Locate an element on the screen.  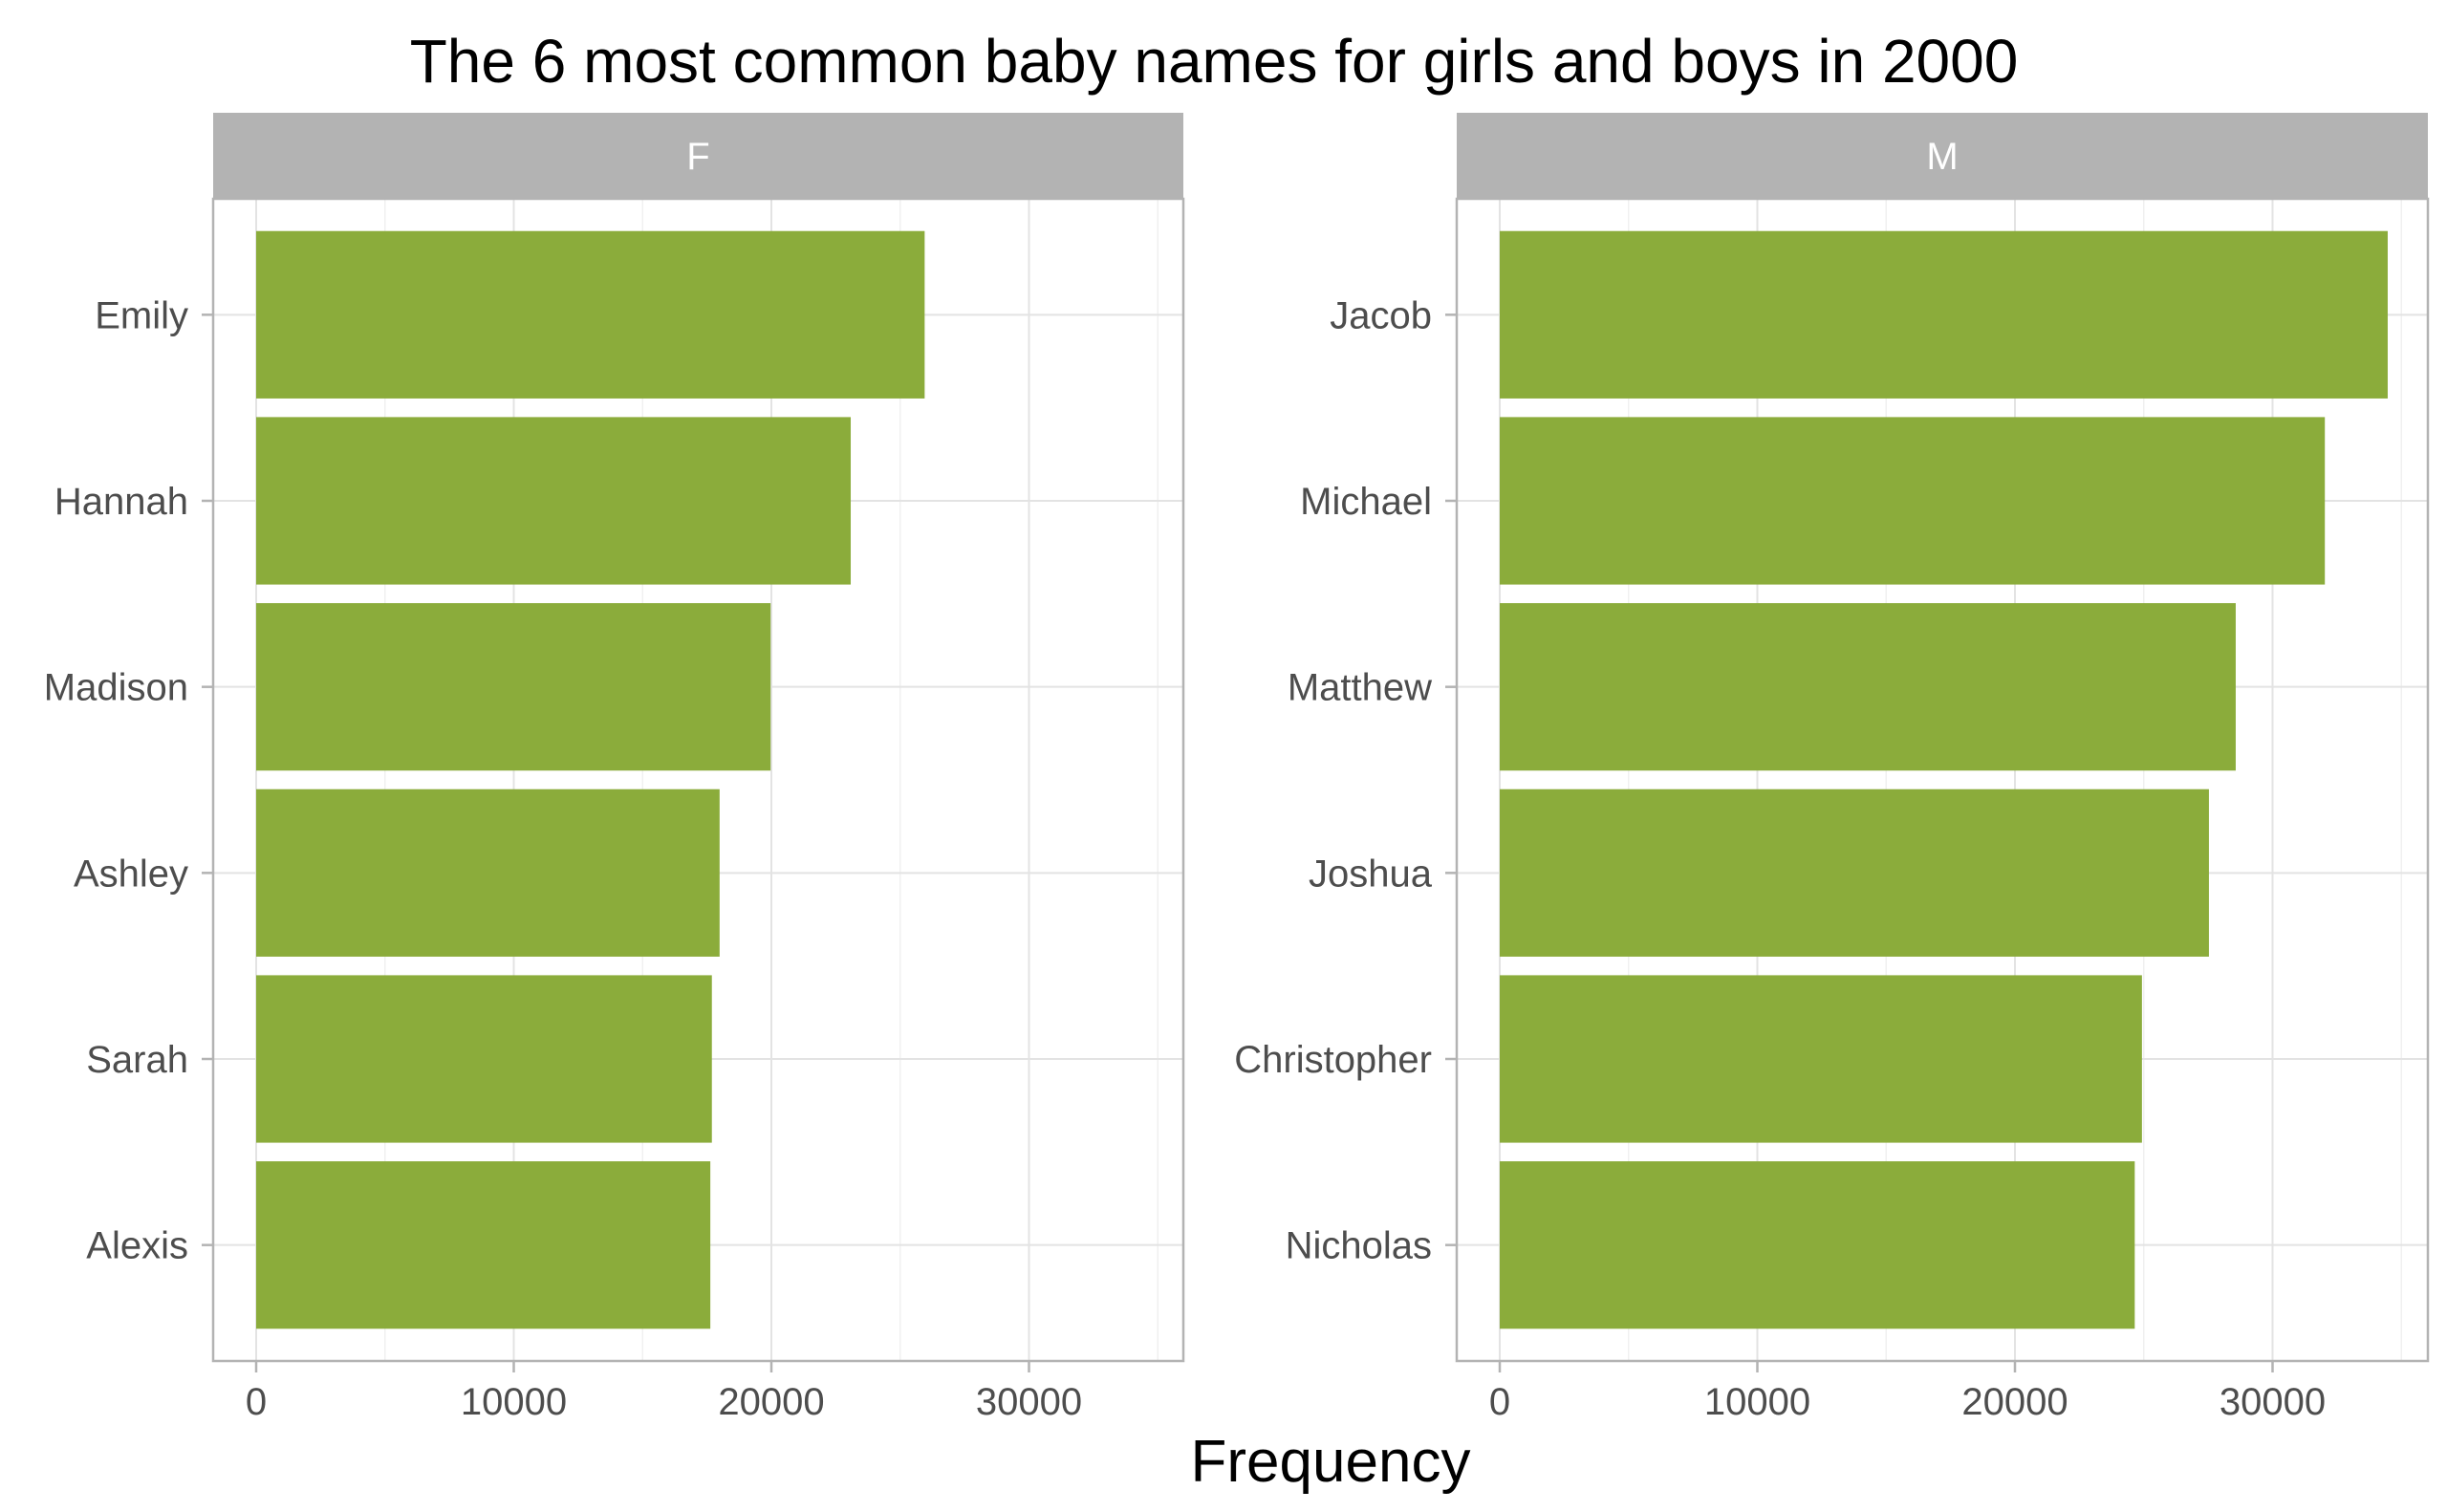
bar-jacob is located at coordinates (1944, 314).